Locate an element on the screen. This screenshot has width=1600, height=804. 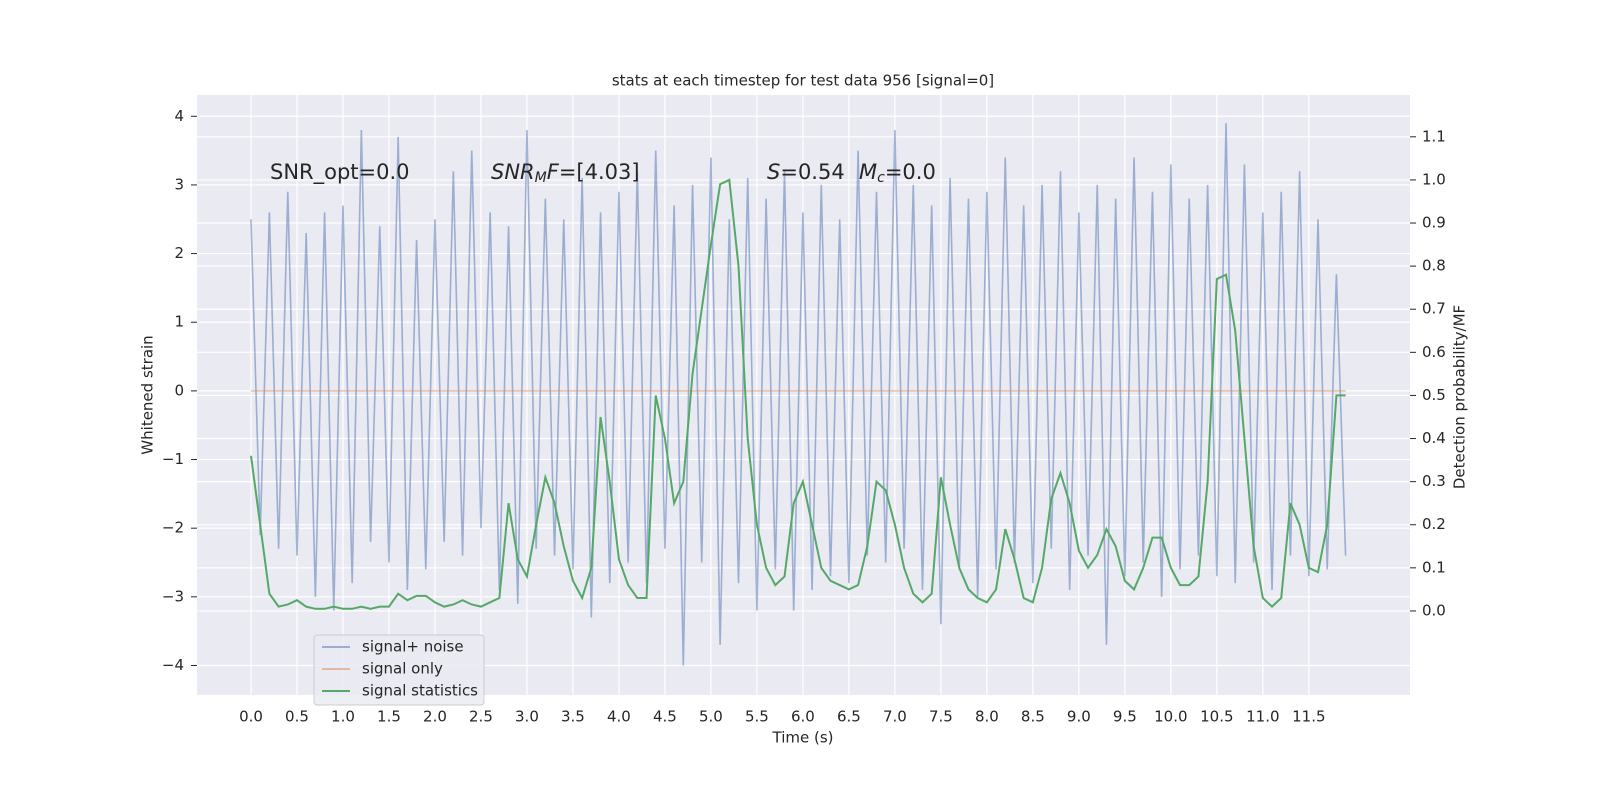
annotation-part: =[4.03] is located at coordinates (599, 172).